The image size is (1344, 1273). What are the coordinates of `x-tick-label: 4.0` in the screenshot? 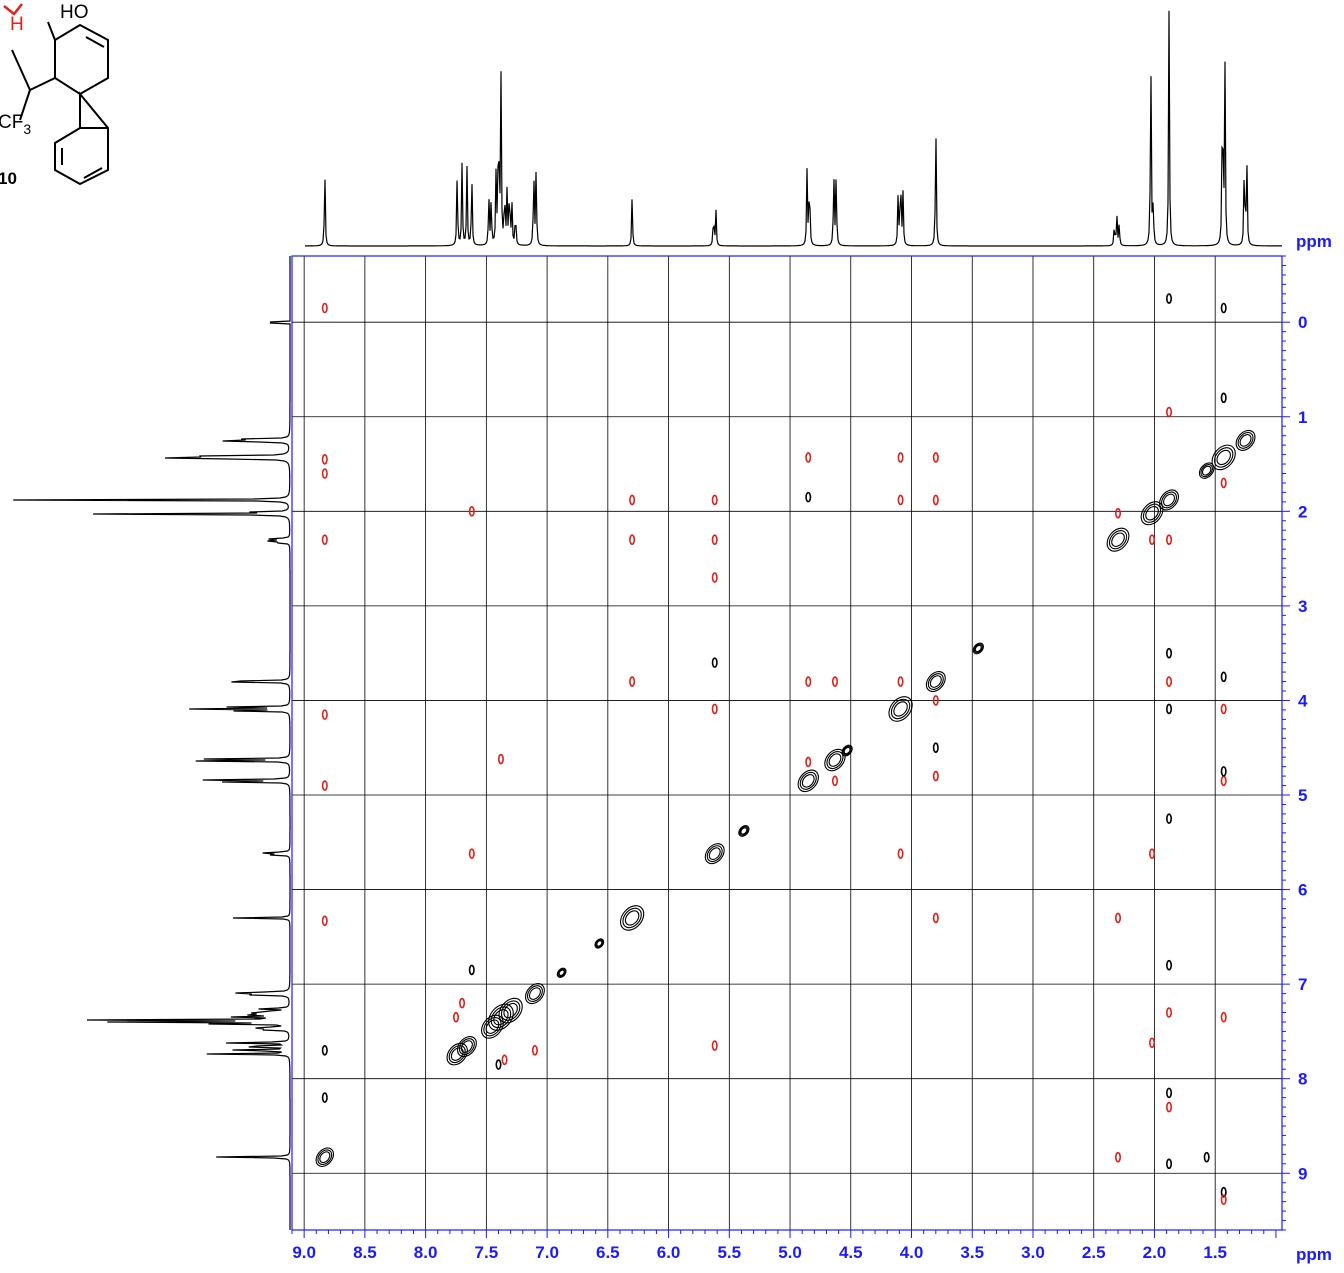 It's located at (912, 1252).